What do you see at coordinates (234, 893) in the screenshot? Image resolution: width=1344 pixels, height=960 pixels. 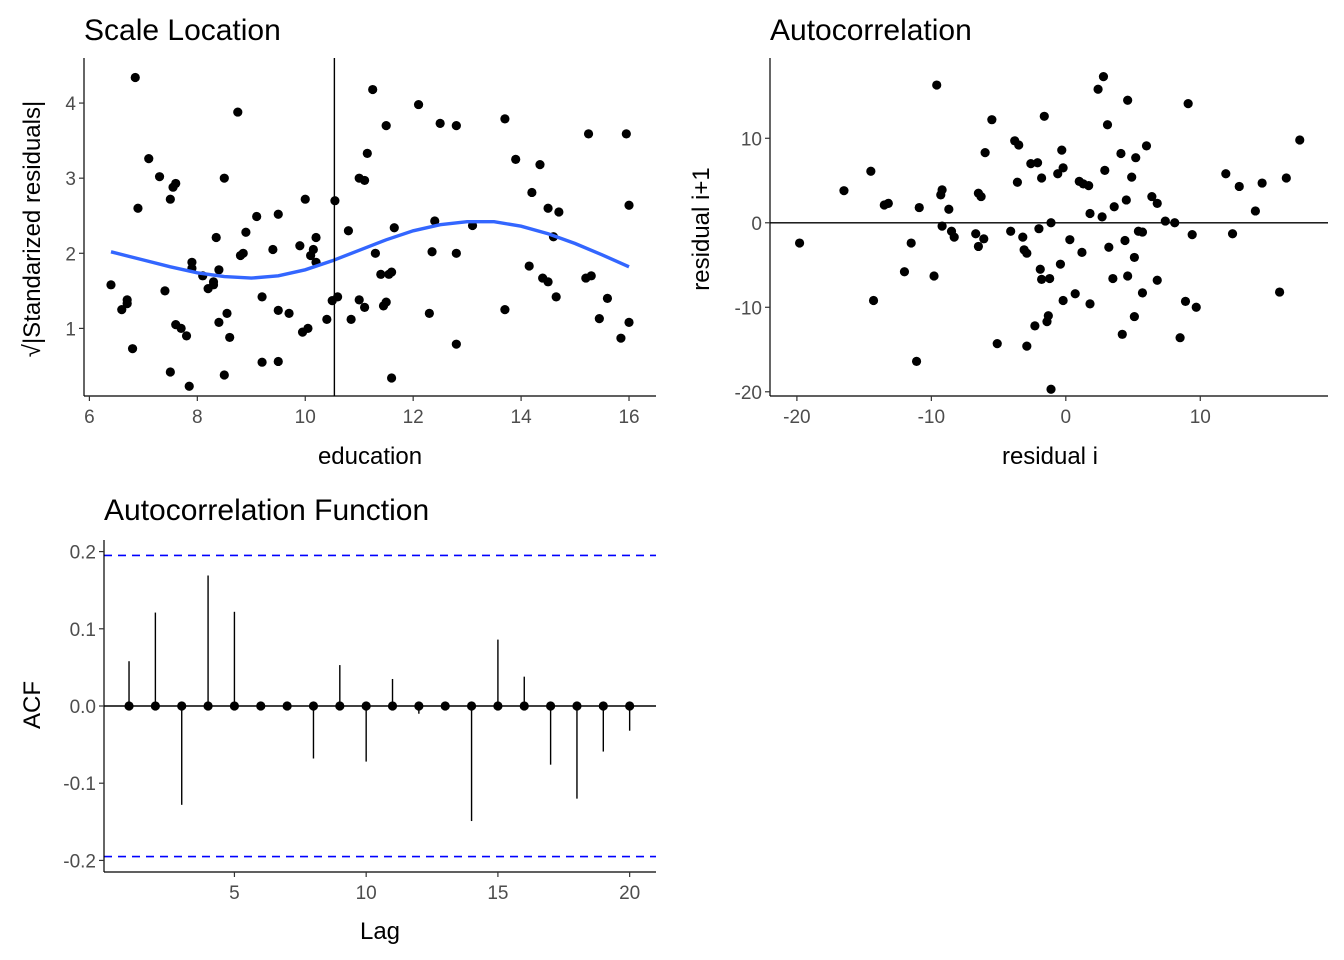 I see `x-tick-label: 5` at bounding box center [234, 893].